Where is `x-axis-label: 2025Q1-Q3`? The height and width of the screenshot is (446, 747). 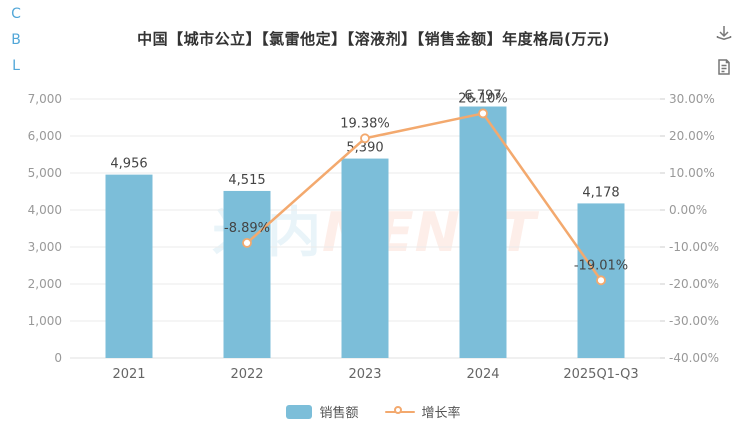 x-axis-label: 2025Q1-Q3 is located at coordinates (600, 374).